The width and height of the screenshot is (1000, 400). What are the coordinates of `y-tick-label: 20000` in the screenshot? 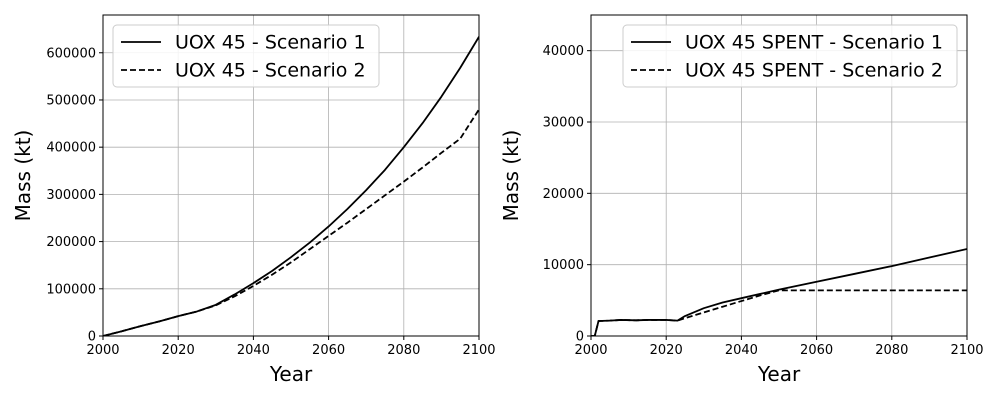 It's located at (563, 194).